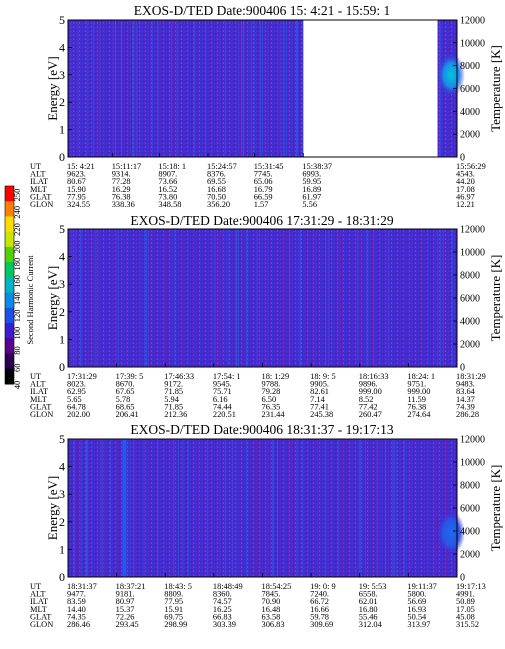 This screenshot has width=505, height=649. What do you see at coordinates (17, 333) in the screenshot?
I see `colorbar-tick-label: 100` at bounding box center [17, 333].